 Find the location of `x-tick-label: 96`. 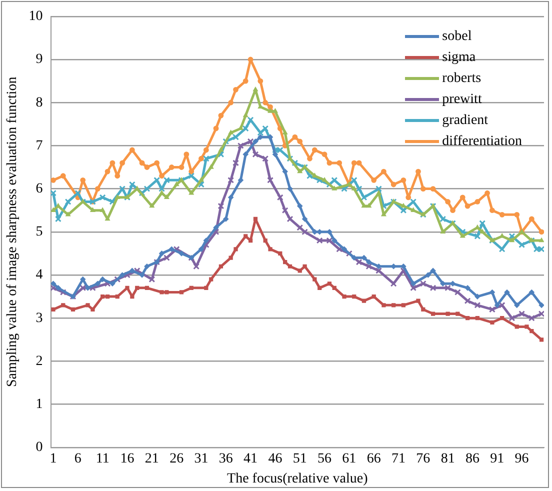

x-tick-label: 96 is located at coordinates (521, 458).